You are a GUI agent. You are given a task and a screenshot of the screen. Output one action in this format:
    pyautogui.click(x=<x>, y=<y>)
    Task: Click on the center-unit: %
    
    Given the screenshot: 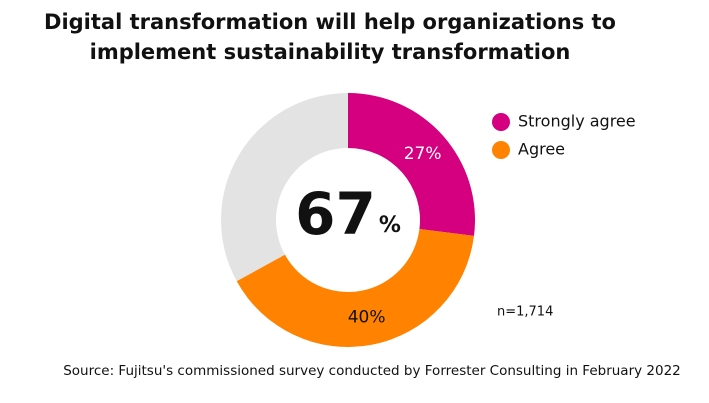 What is the action you would take?
    pyautogui.click(x=390, y=225)
    